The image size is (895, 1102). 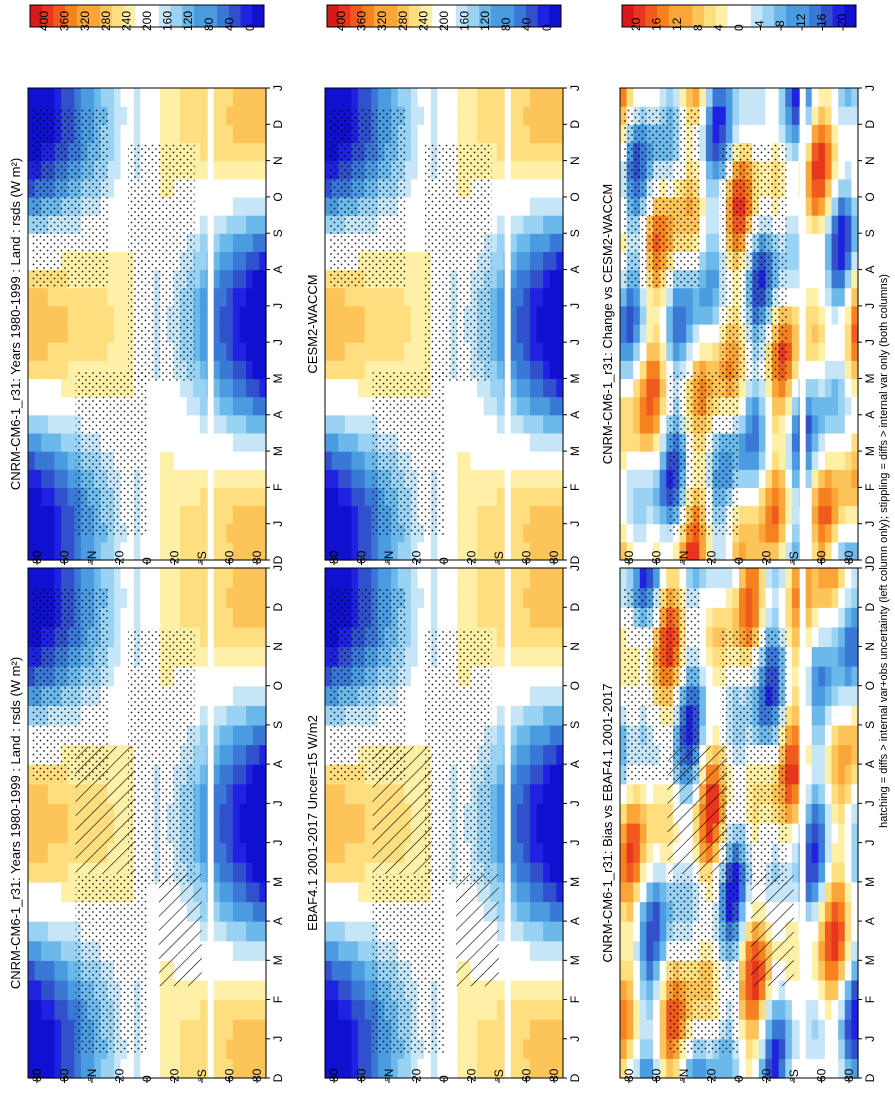 What do you see at coordinates (575, 1077) in the screenshot?
I see `month-tick-label: D` at bounding box center [575, 1077].